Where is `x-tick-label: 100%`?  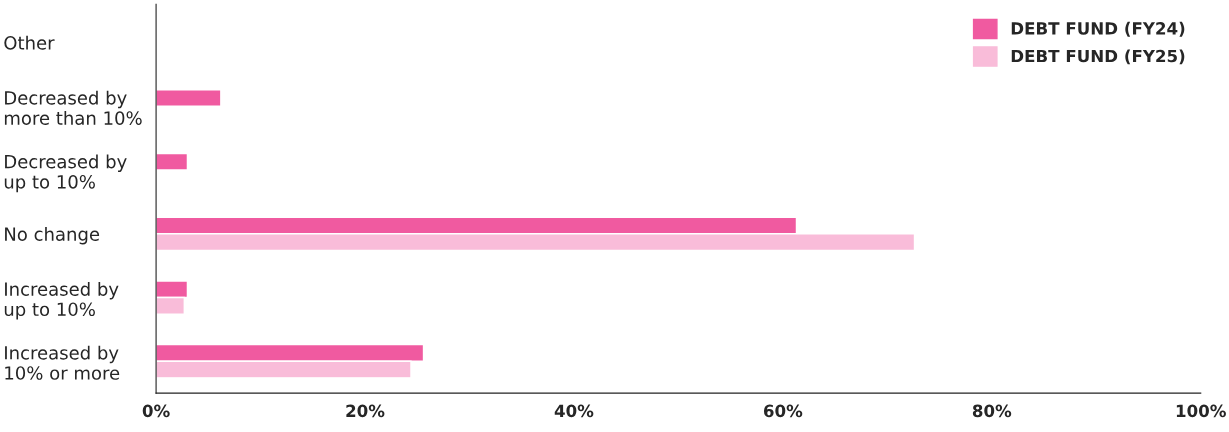
x-tick-label: 100% is located at coordinates (1201, 411).